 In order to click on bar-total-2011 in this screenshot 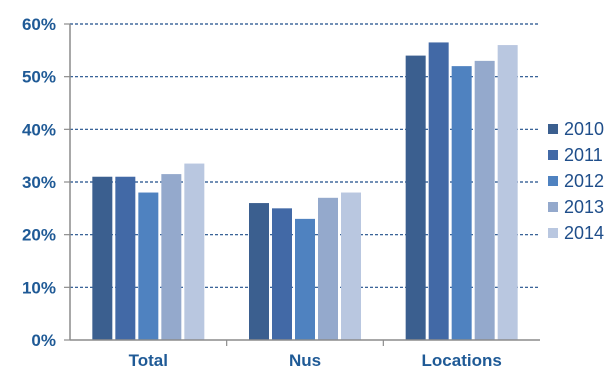, I will do `click(125, 258)`.